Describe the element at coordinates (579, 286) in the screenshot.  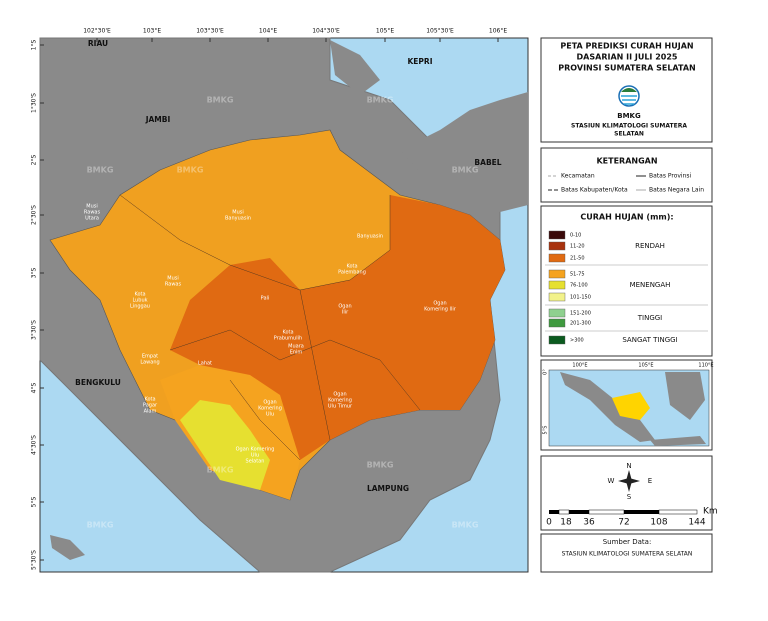
I see `rain-class-label: 76-100` at that location.